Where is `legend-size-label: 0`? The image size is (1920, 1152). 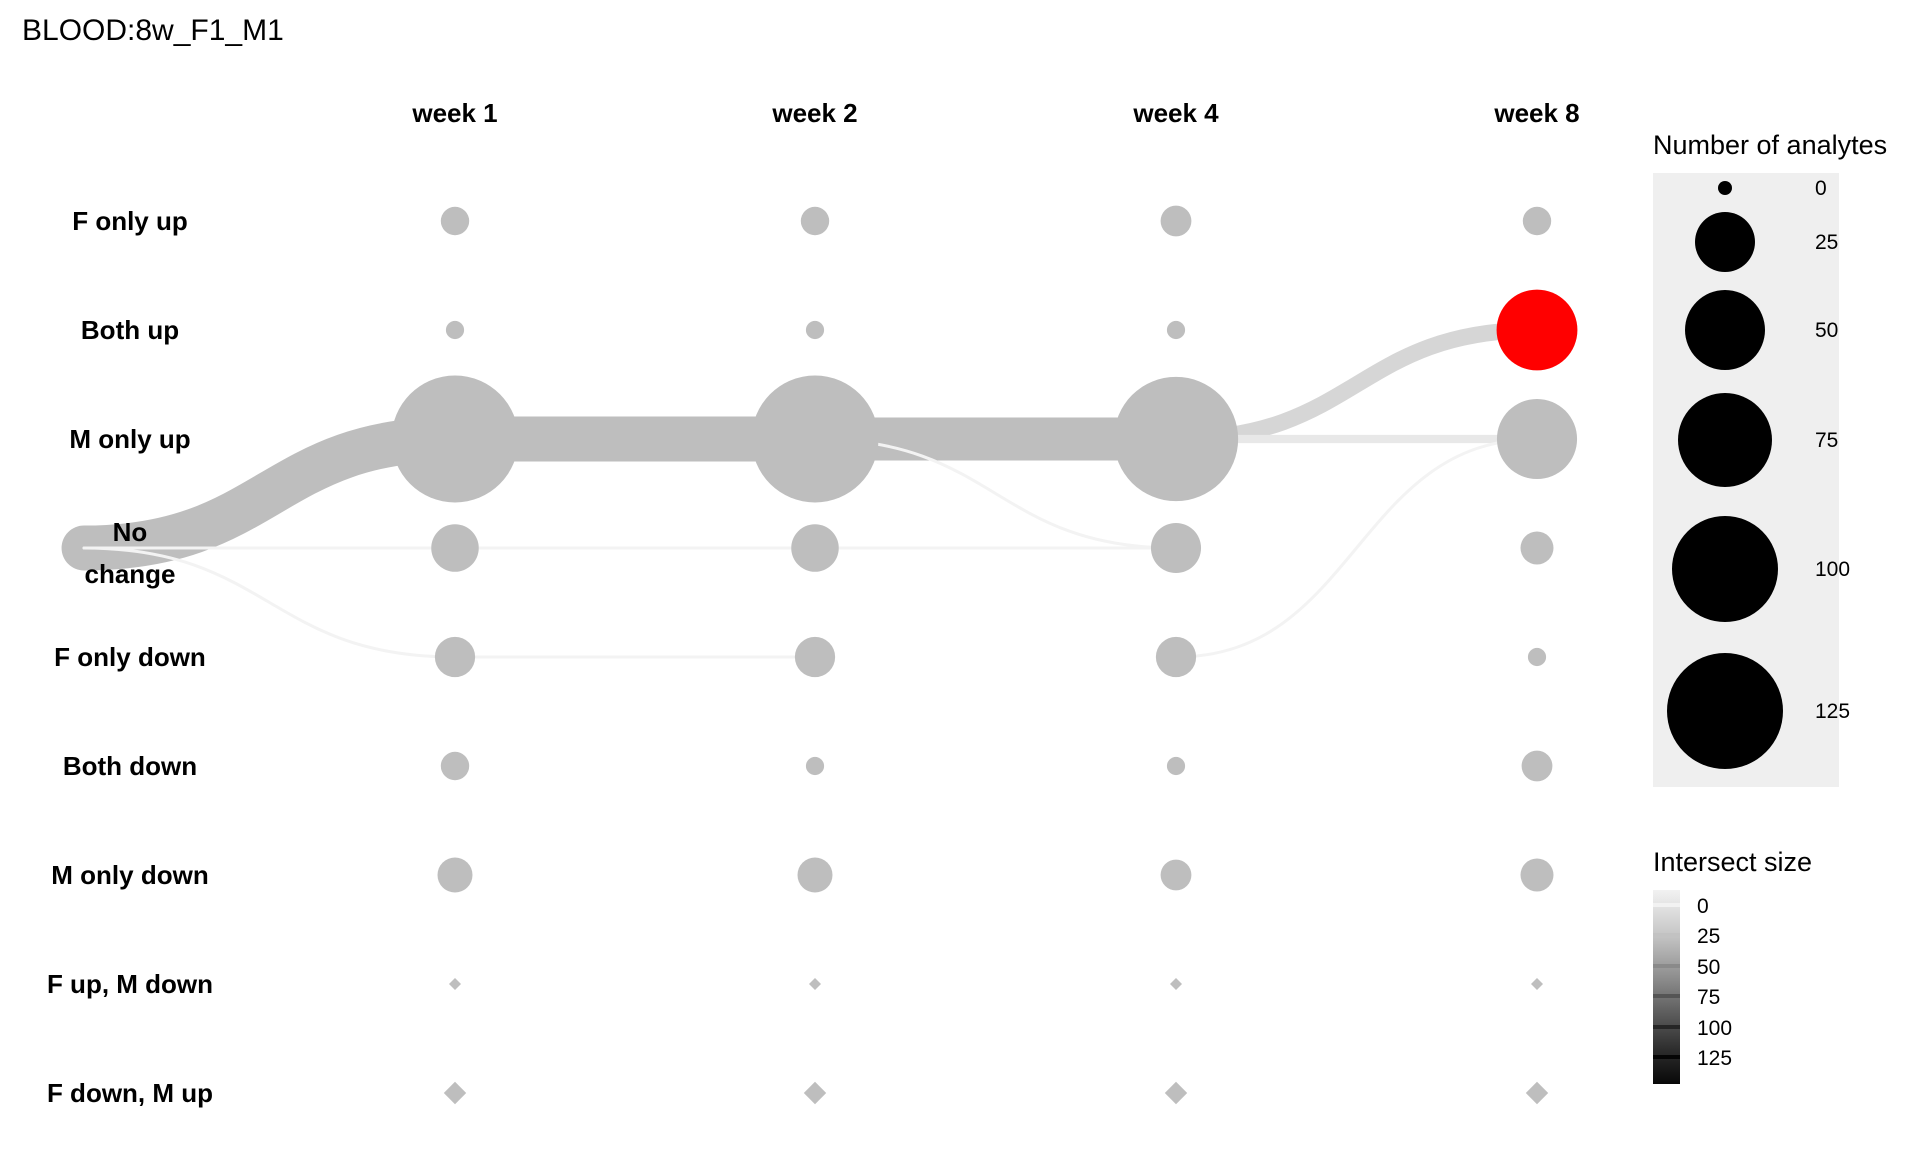 legend-size-label: 0 is located at coordinates (1821, 188).